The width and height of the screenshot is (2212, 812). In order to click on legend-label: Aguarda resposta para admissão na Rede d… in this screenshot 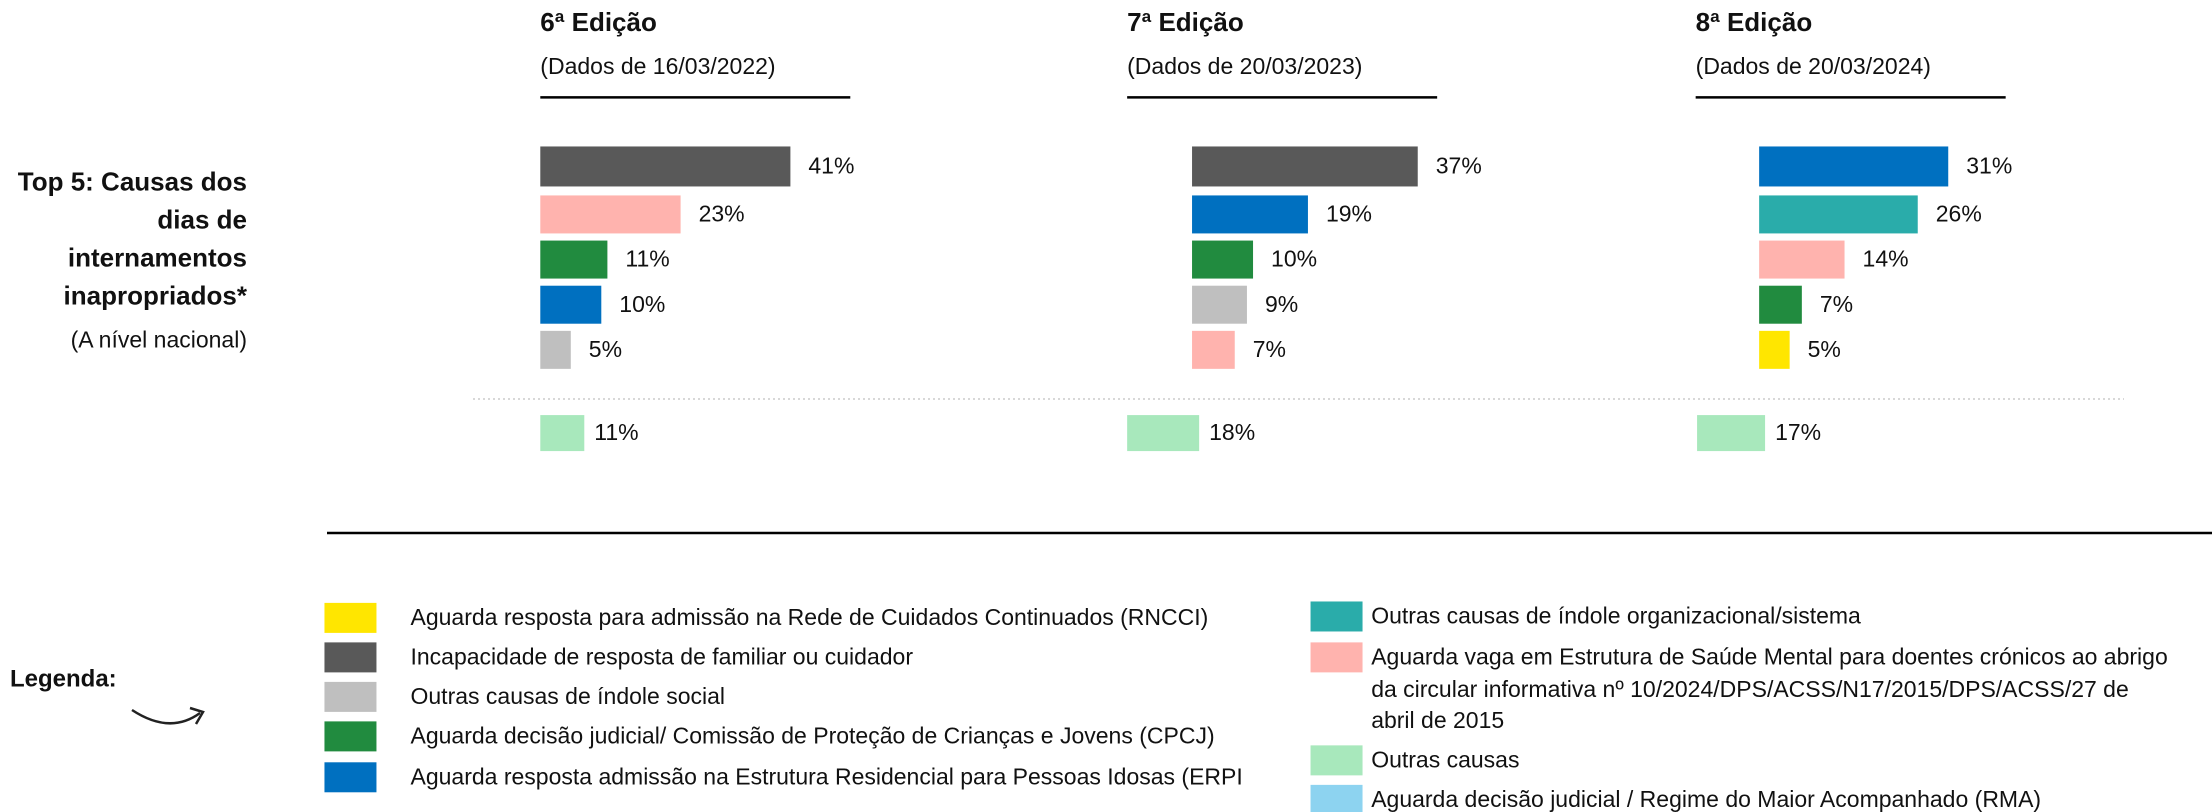, I will do `click(810, 617)`.